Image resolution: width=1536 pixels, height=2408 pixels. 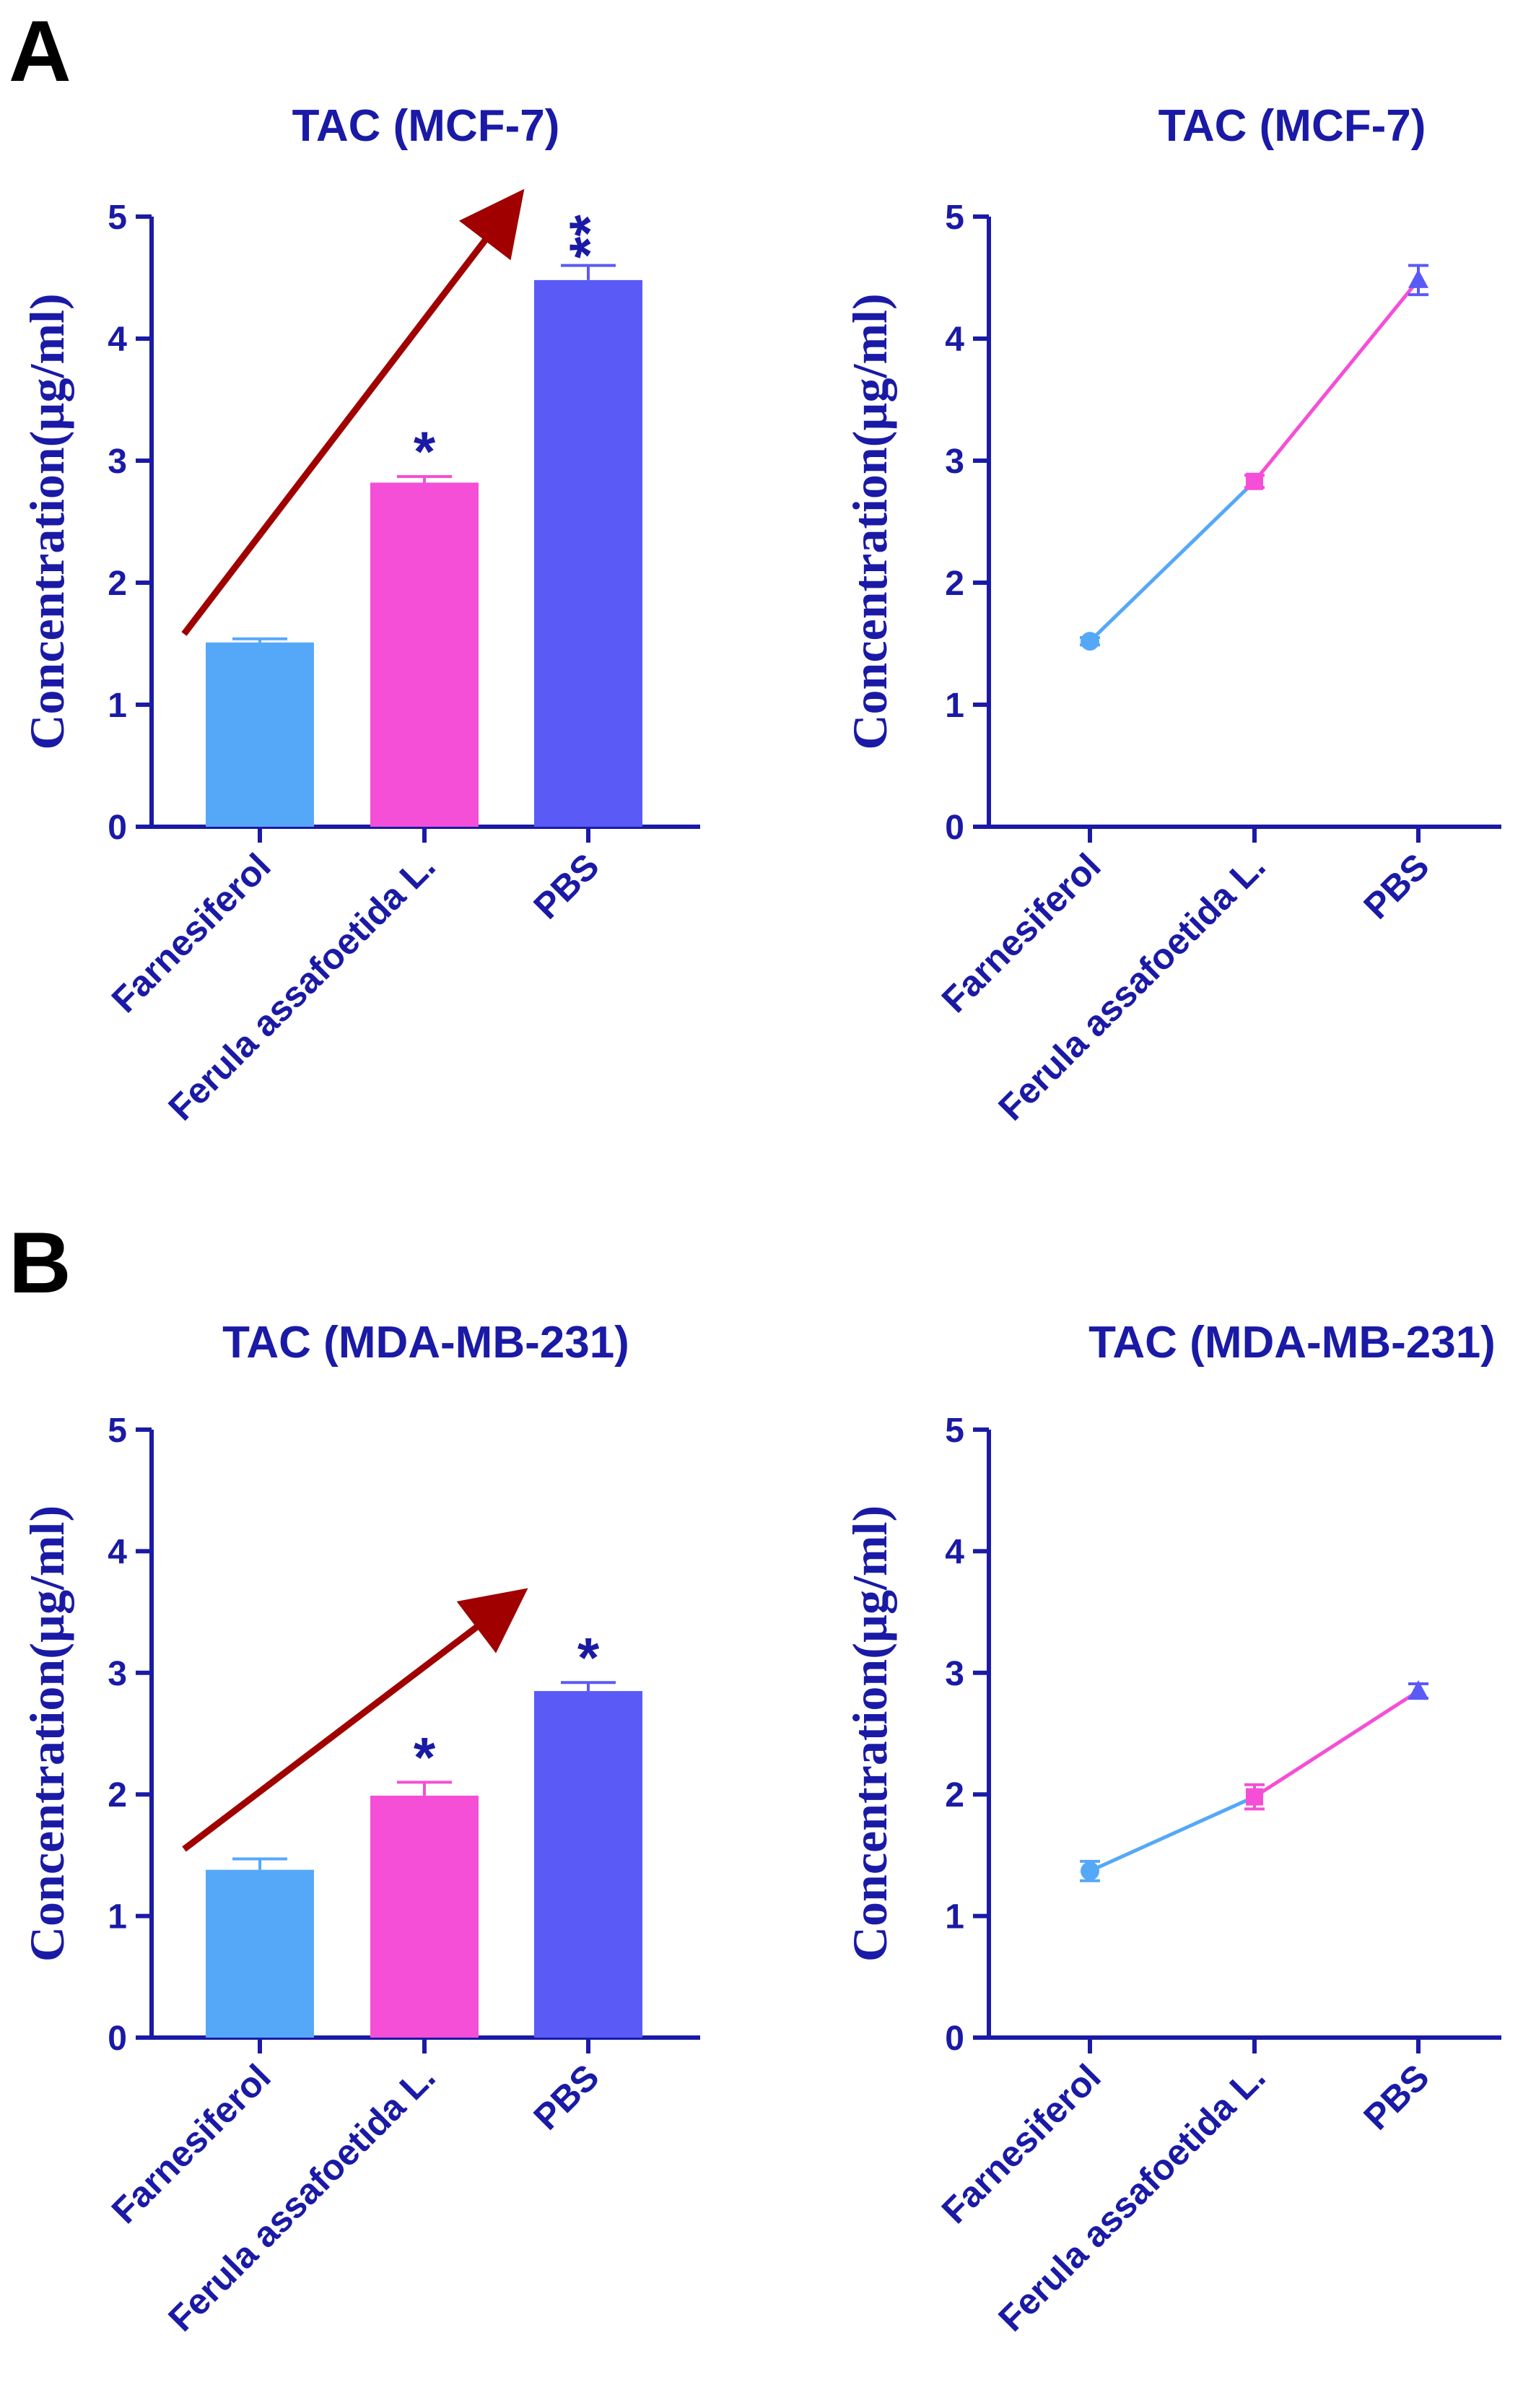 What do you see at coordinates (40, 1262) in the screenshot?
I see `panel-letter-b: B` at bounding box center [40, 1262].